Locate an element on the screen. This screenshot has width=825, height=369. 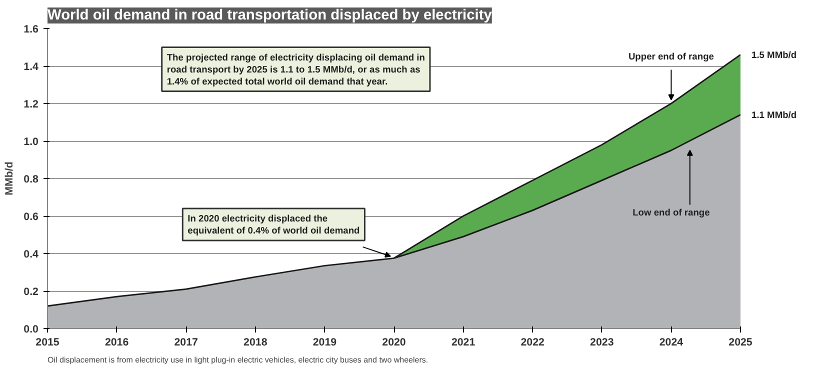
x-tick-label: 2021 is located at coordinates (463, 342).